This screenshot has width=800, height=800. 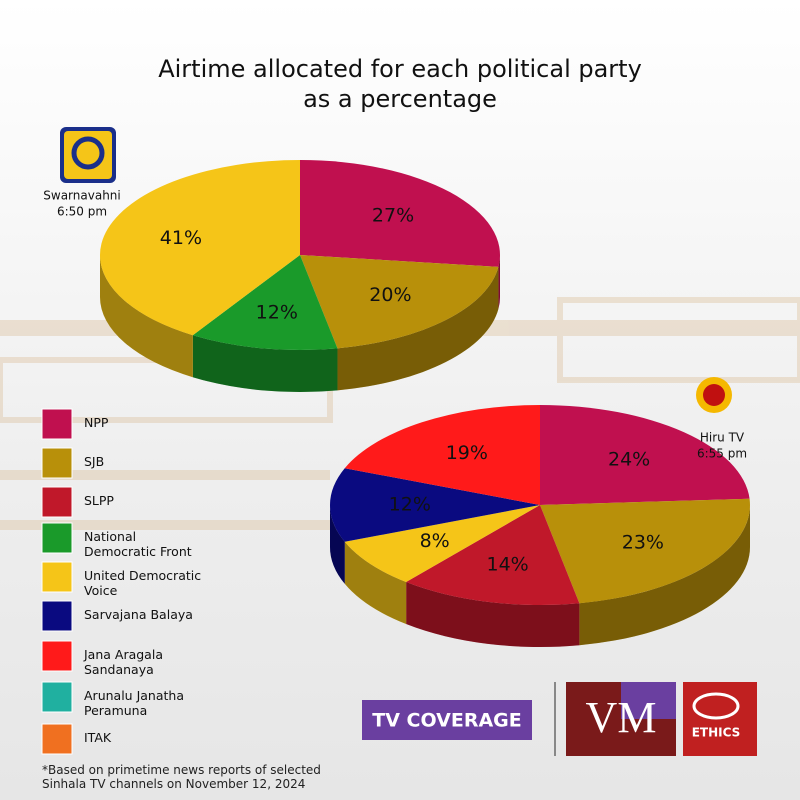 I want to click on legend-label: Arunalu Janatha Peramuna, so click(x=134, y=703).